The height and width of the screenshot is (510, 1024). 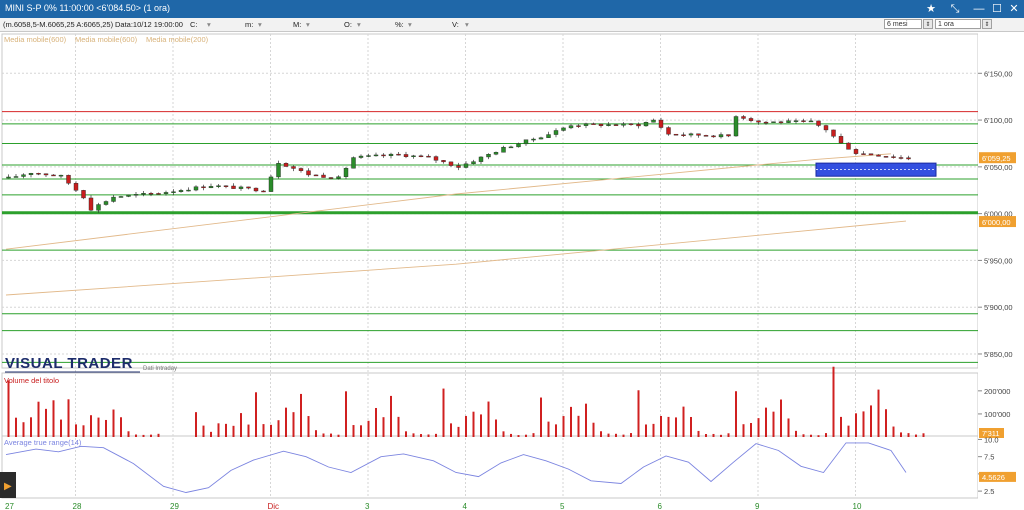 I want to click on scroll-handle, so click(x=8, y=485).